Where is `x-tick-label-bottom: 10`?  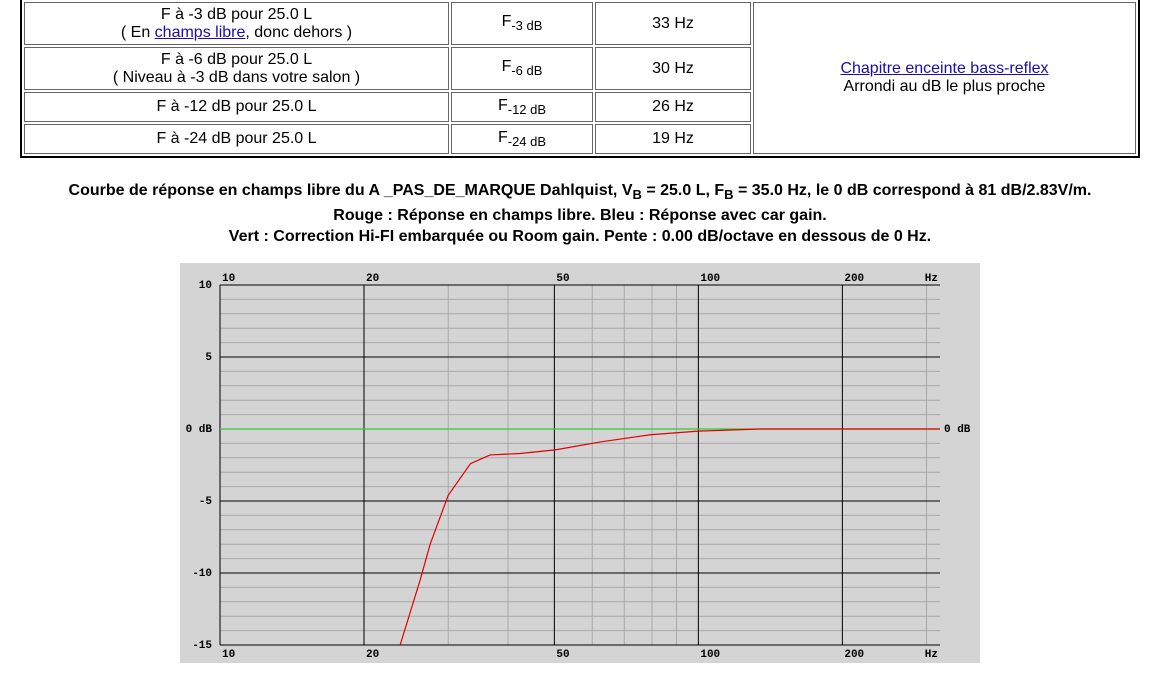
x-tick-label-bottom: 10 is located at coordinates (228, 655).